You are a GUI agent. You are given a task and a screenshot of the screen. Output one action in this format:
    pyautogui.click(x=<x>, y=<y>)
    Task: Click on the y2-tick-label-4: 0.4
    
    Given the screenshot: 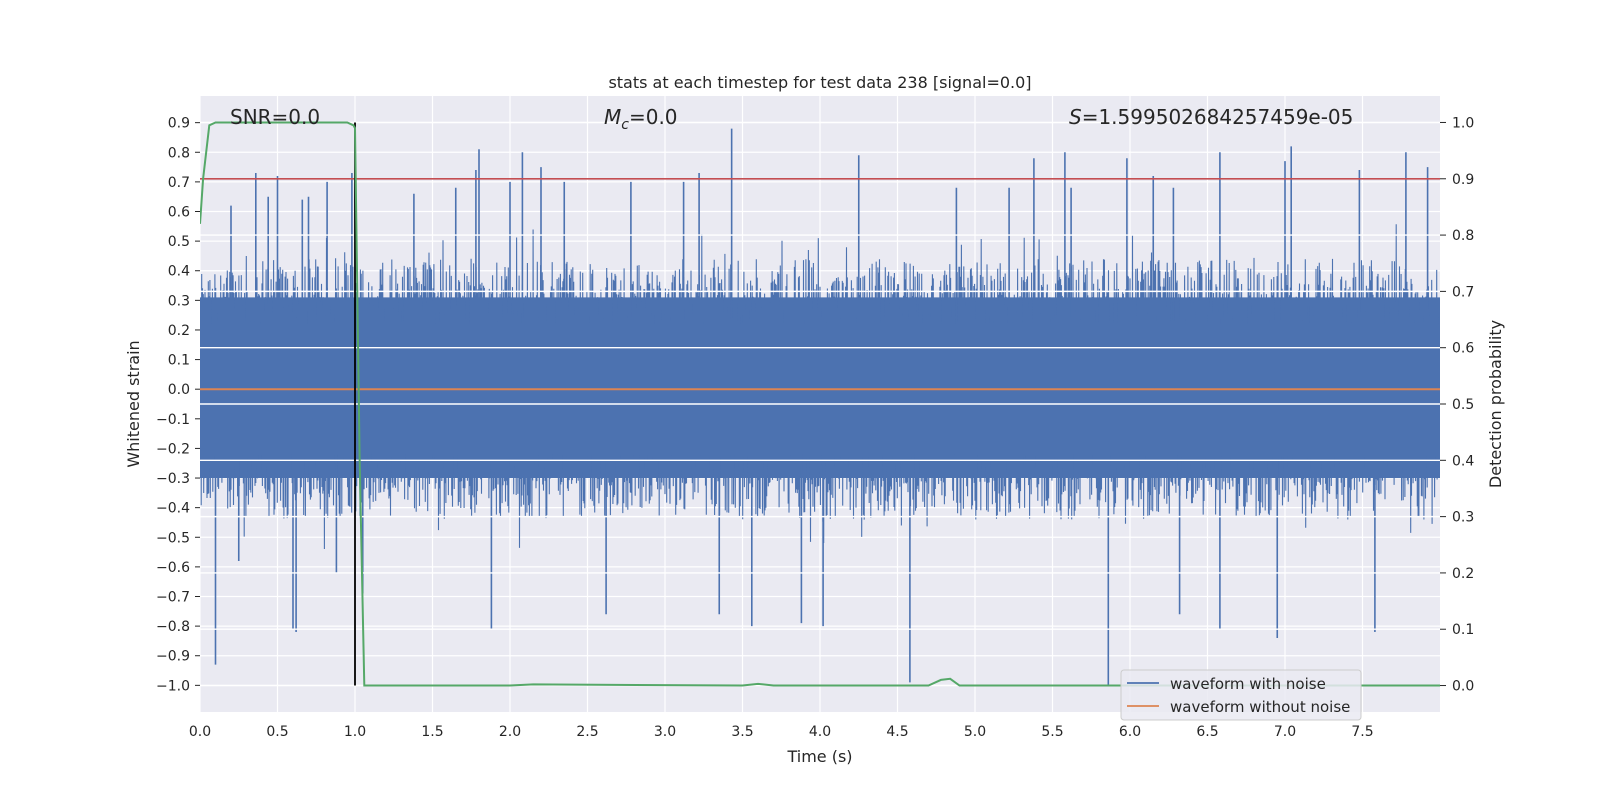 What is the action you would take?
    pyautogui.click(x=1463, y=461)
    